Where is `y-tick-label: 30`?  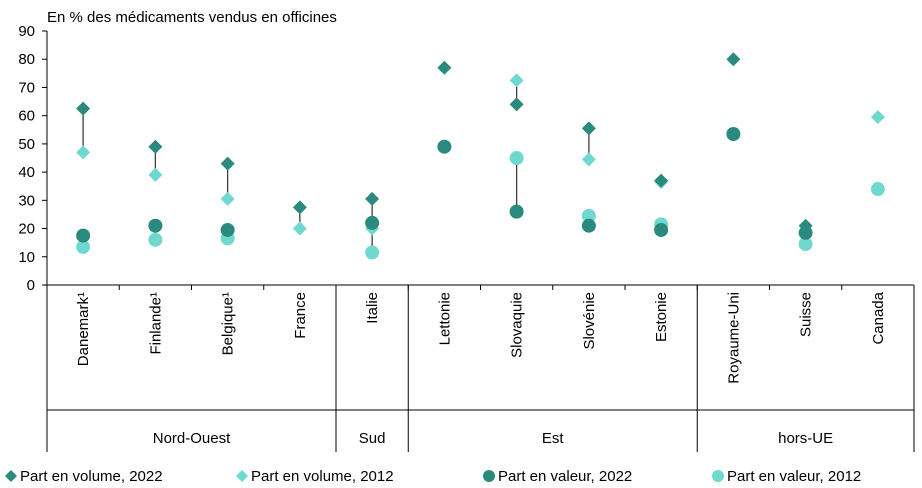
y-tick-label: 30 is located at coordinates (26, 200).